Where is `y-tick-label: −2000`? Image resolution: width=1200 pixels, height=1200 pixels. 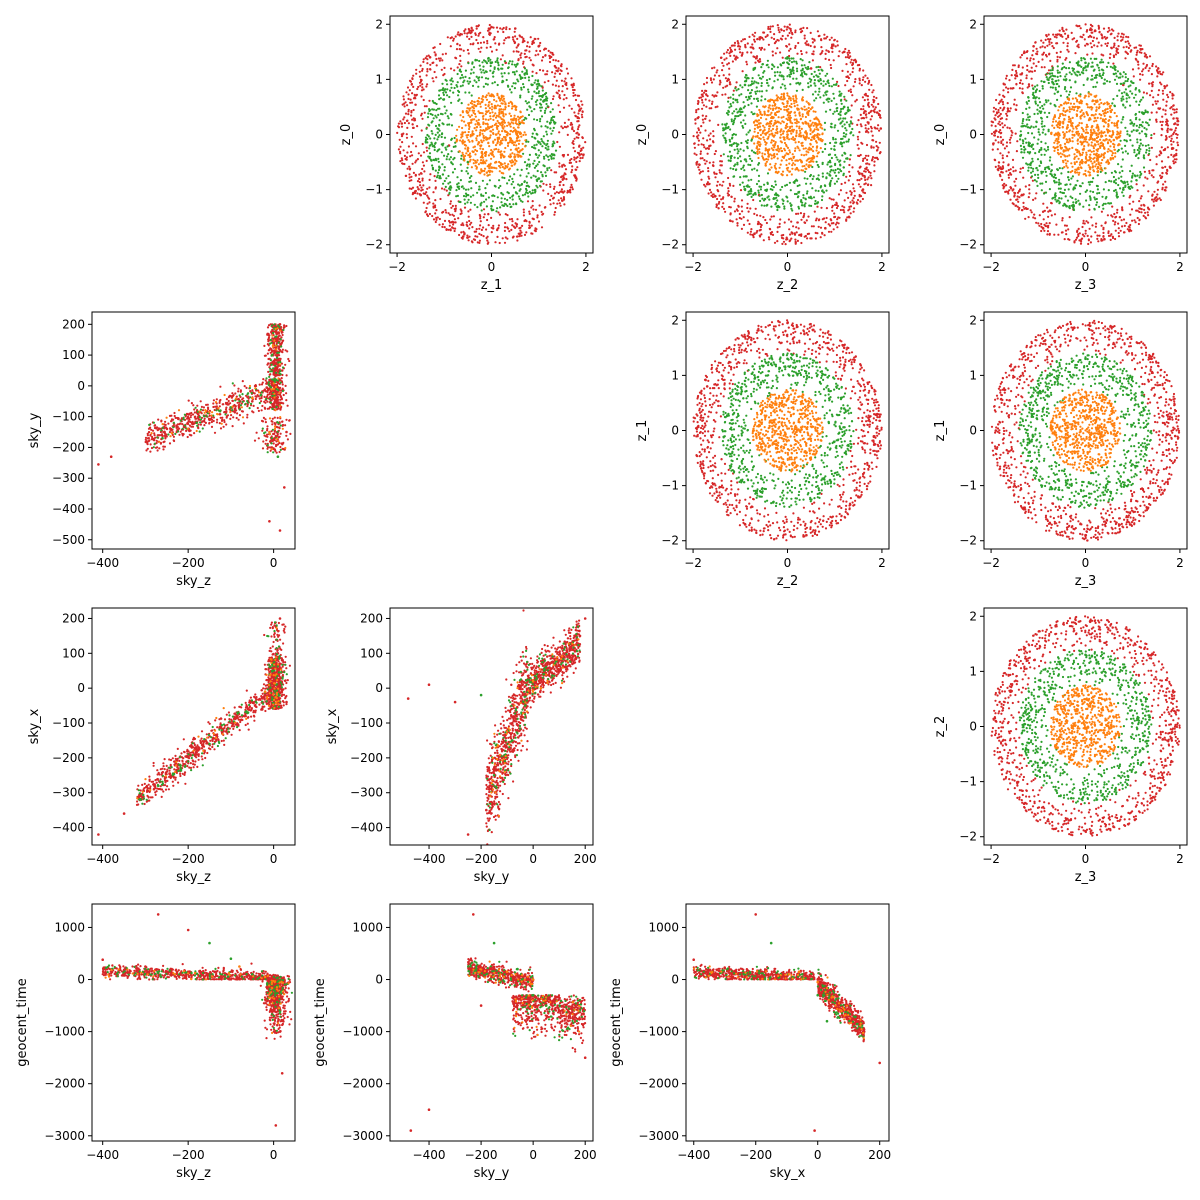
y-tick-label: −2000 is located at coordinates (362, 1084).